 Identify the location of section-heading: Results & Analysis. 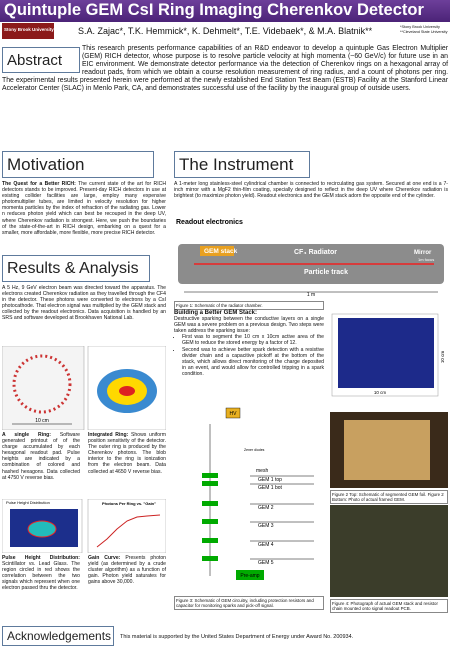
(76, 268).